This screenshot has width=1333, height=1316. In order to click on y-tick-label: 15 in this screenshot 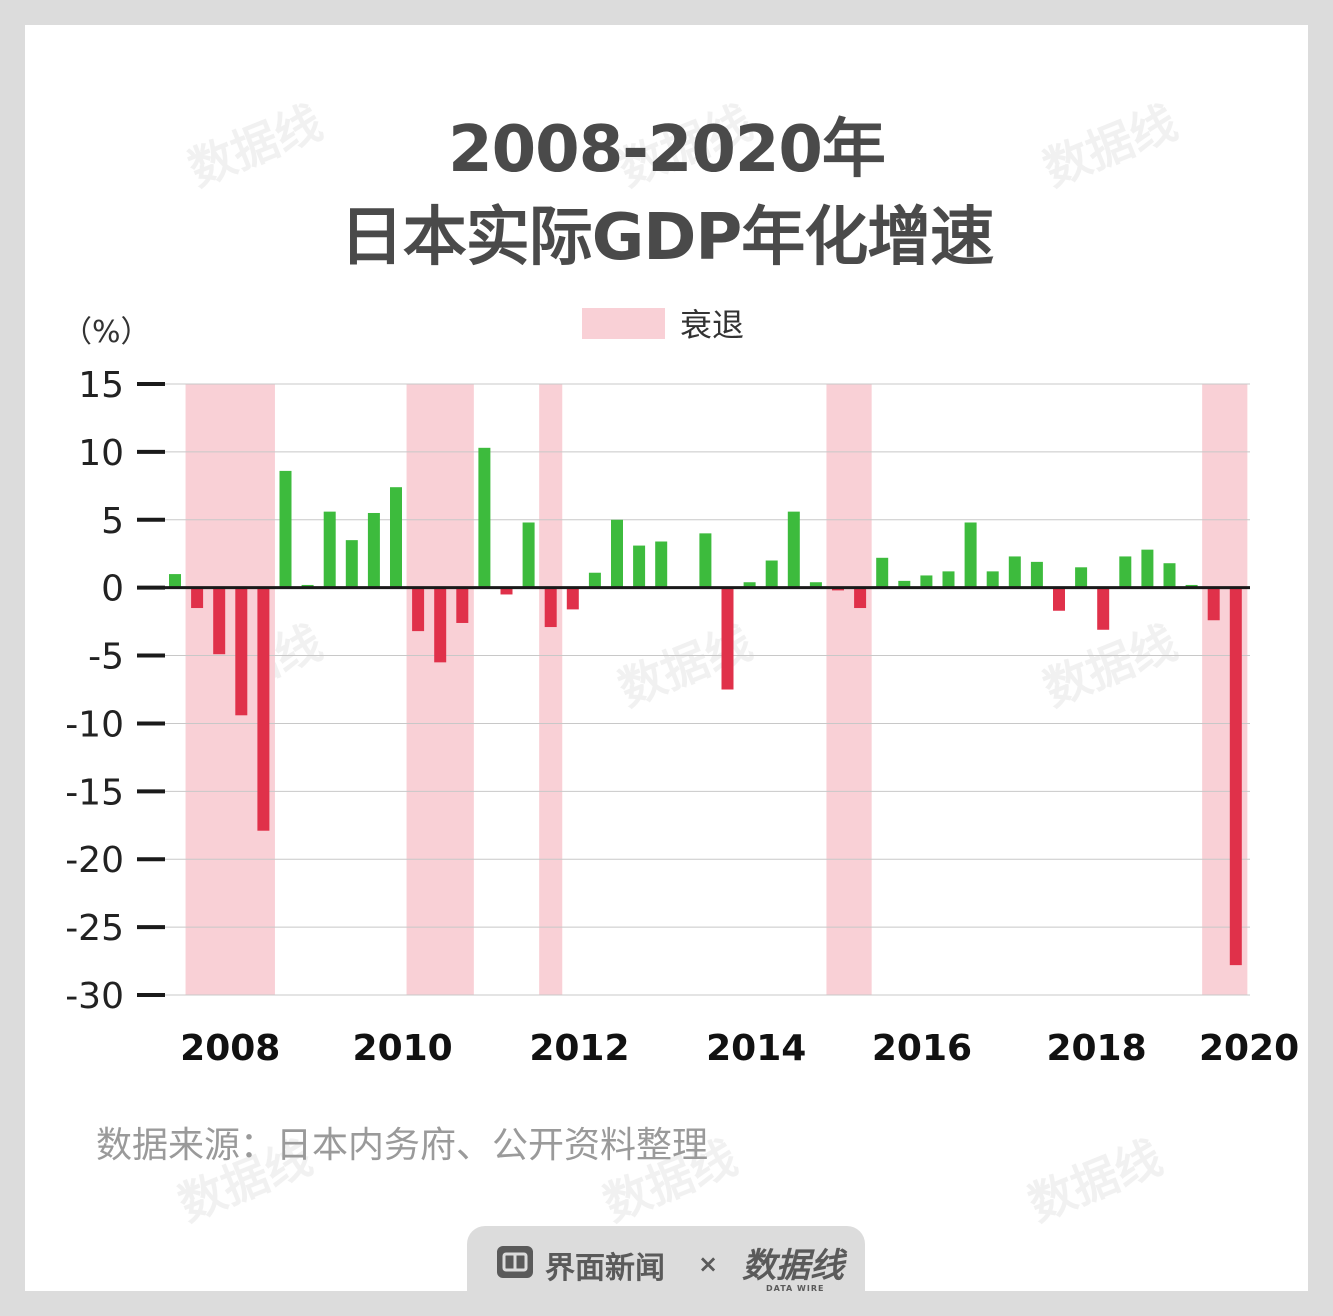, I will do `click(101, 385)`.